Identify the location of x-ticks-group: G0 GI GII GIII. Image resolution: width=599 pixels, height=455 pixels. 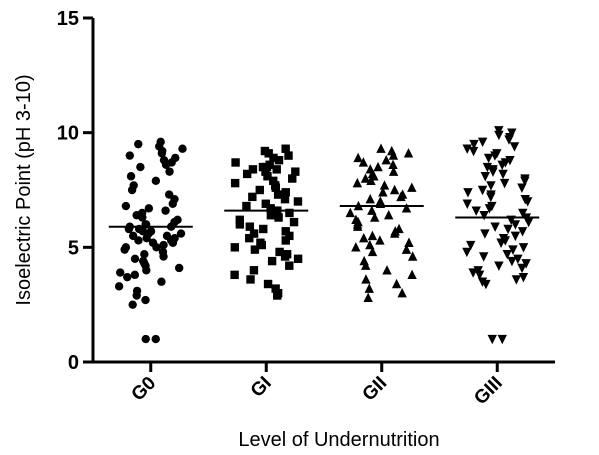
(317, 385).